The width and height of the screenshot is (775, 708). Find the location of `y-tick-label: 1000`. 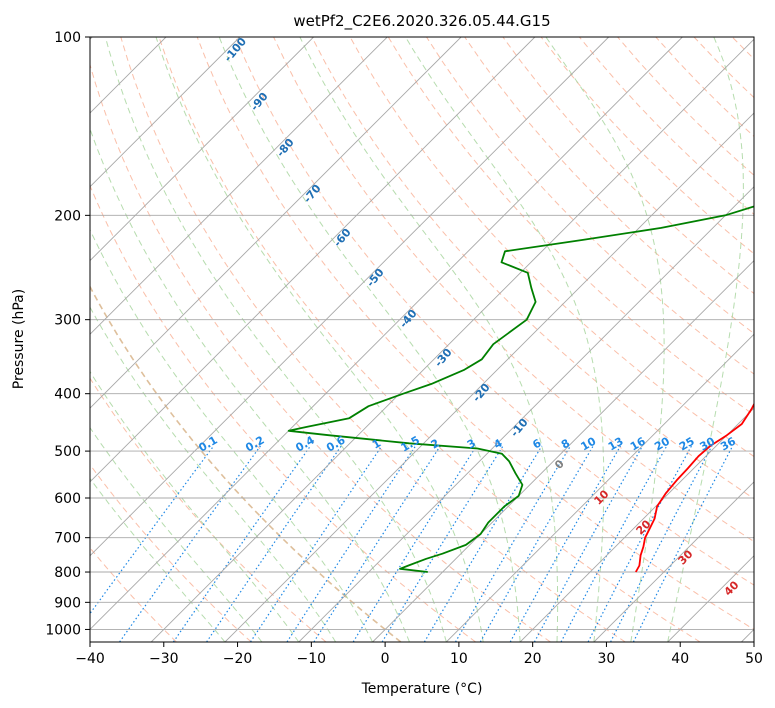

y-tick-label: 1000 is located at coordinates (63, 630).